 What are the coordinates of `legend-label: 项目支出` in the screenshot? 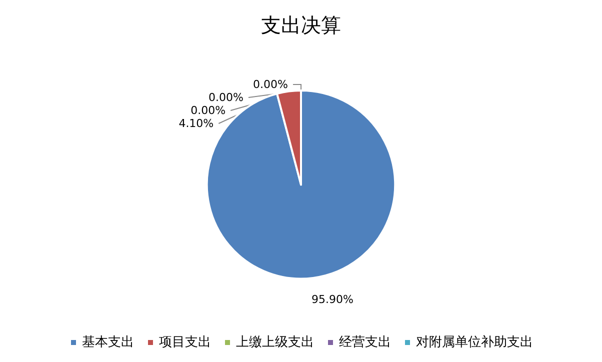 It's located at (185, 342).